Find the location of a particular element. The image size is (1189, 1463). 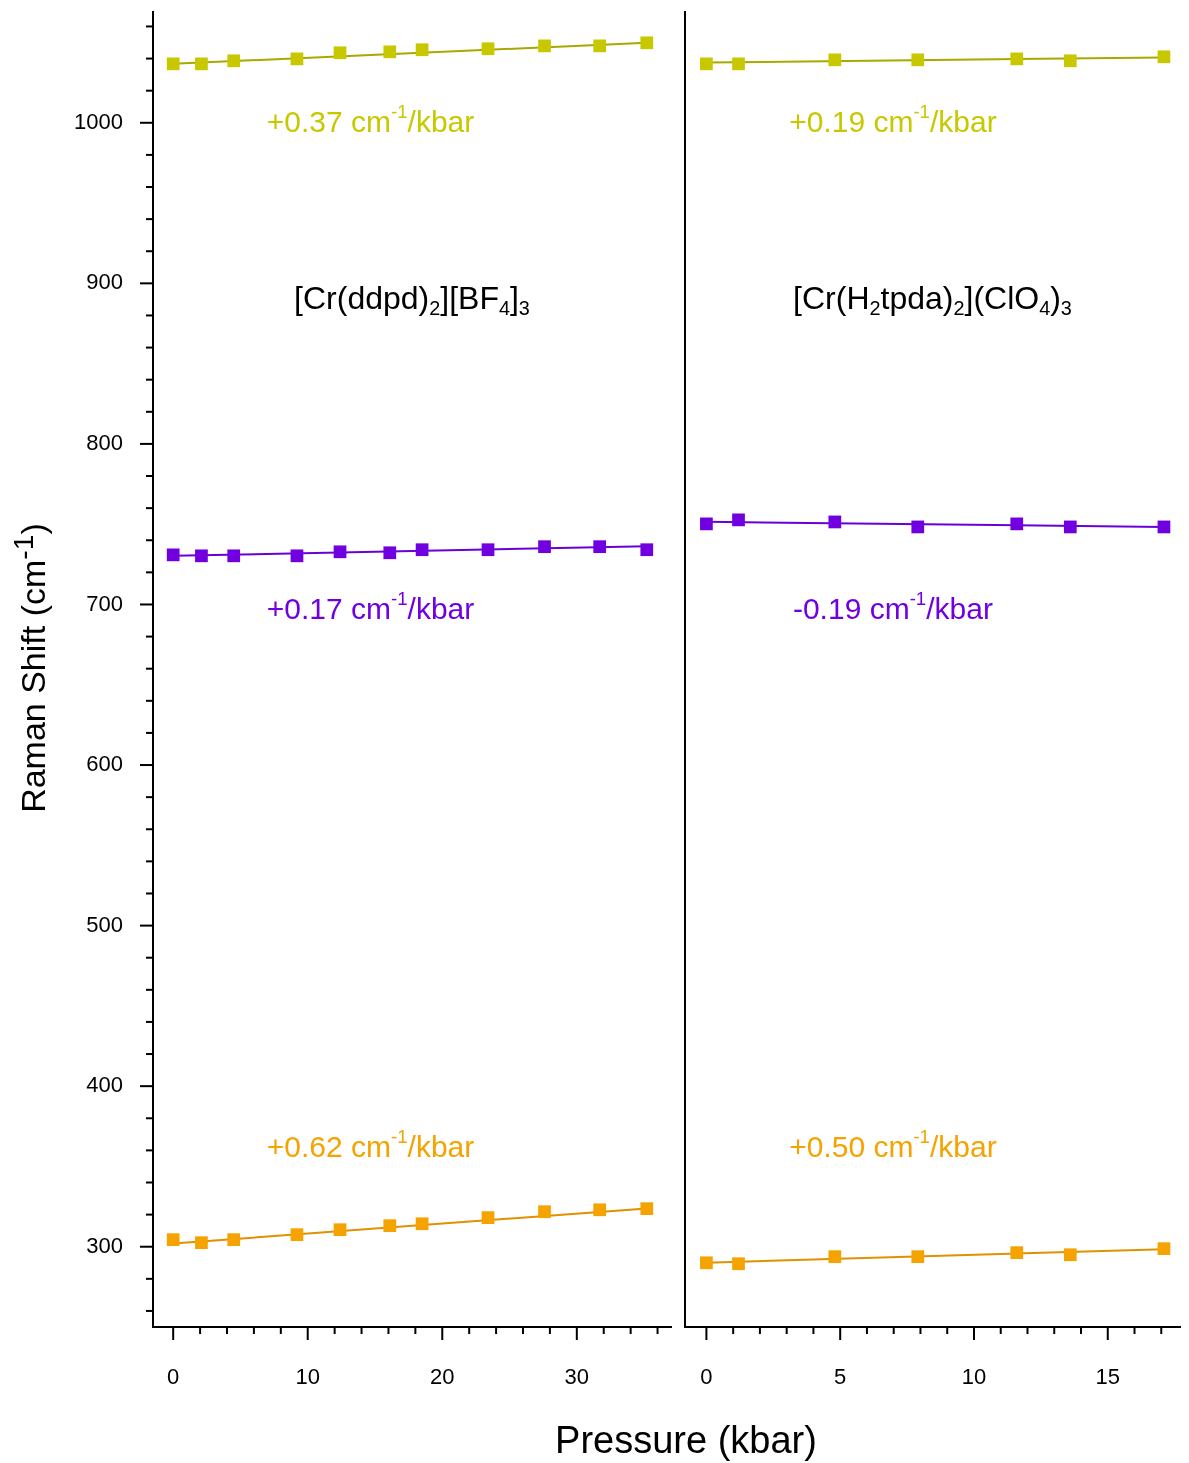

x-tick-label: 30 is located at coordinates (577, 1377).